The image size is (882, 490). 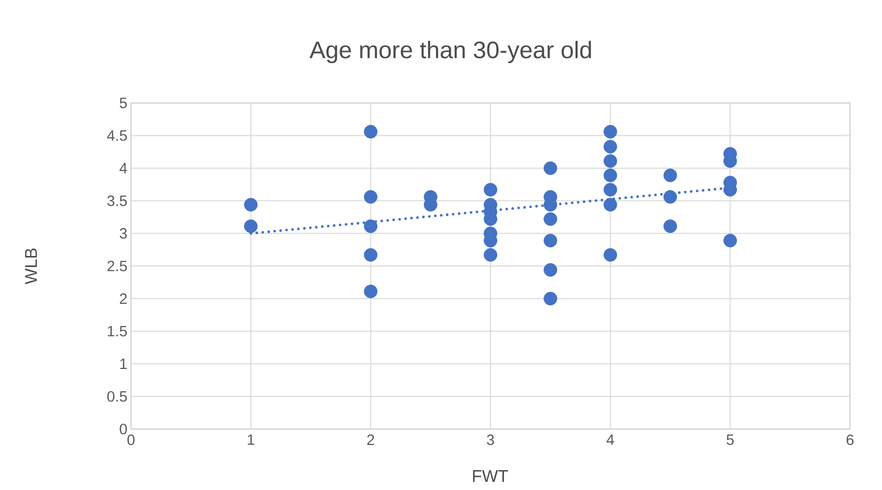 What do you see at coordinates (117, 266) in the screenshot?
I see `y-tick-label: 2.5` at bounding box center [117, 266].